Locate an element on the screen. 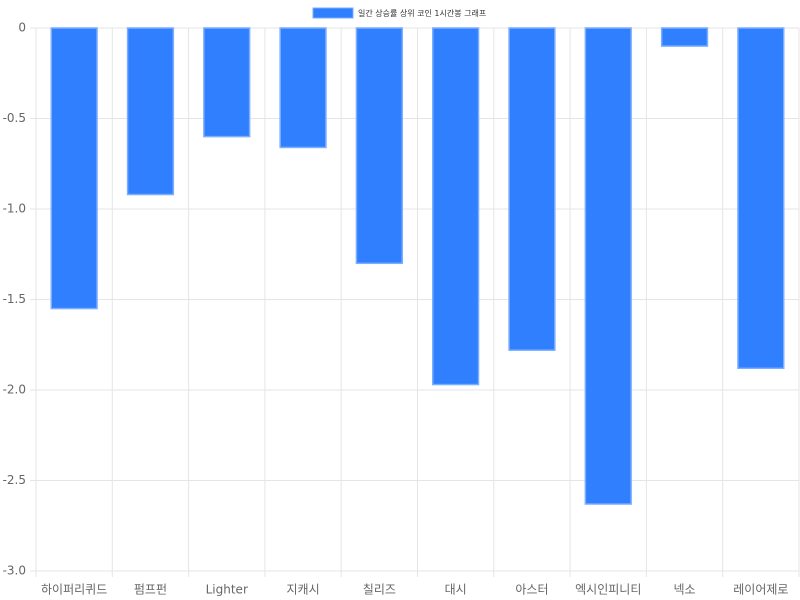 This screenshot has width=800, height=600. y-tick-label: -2.0 is located at coordinates (14, 390).